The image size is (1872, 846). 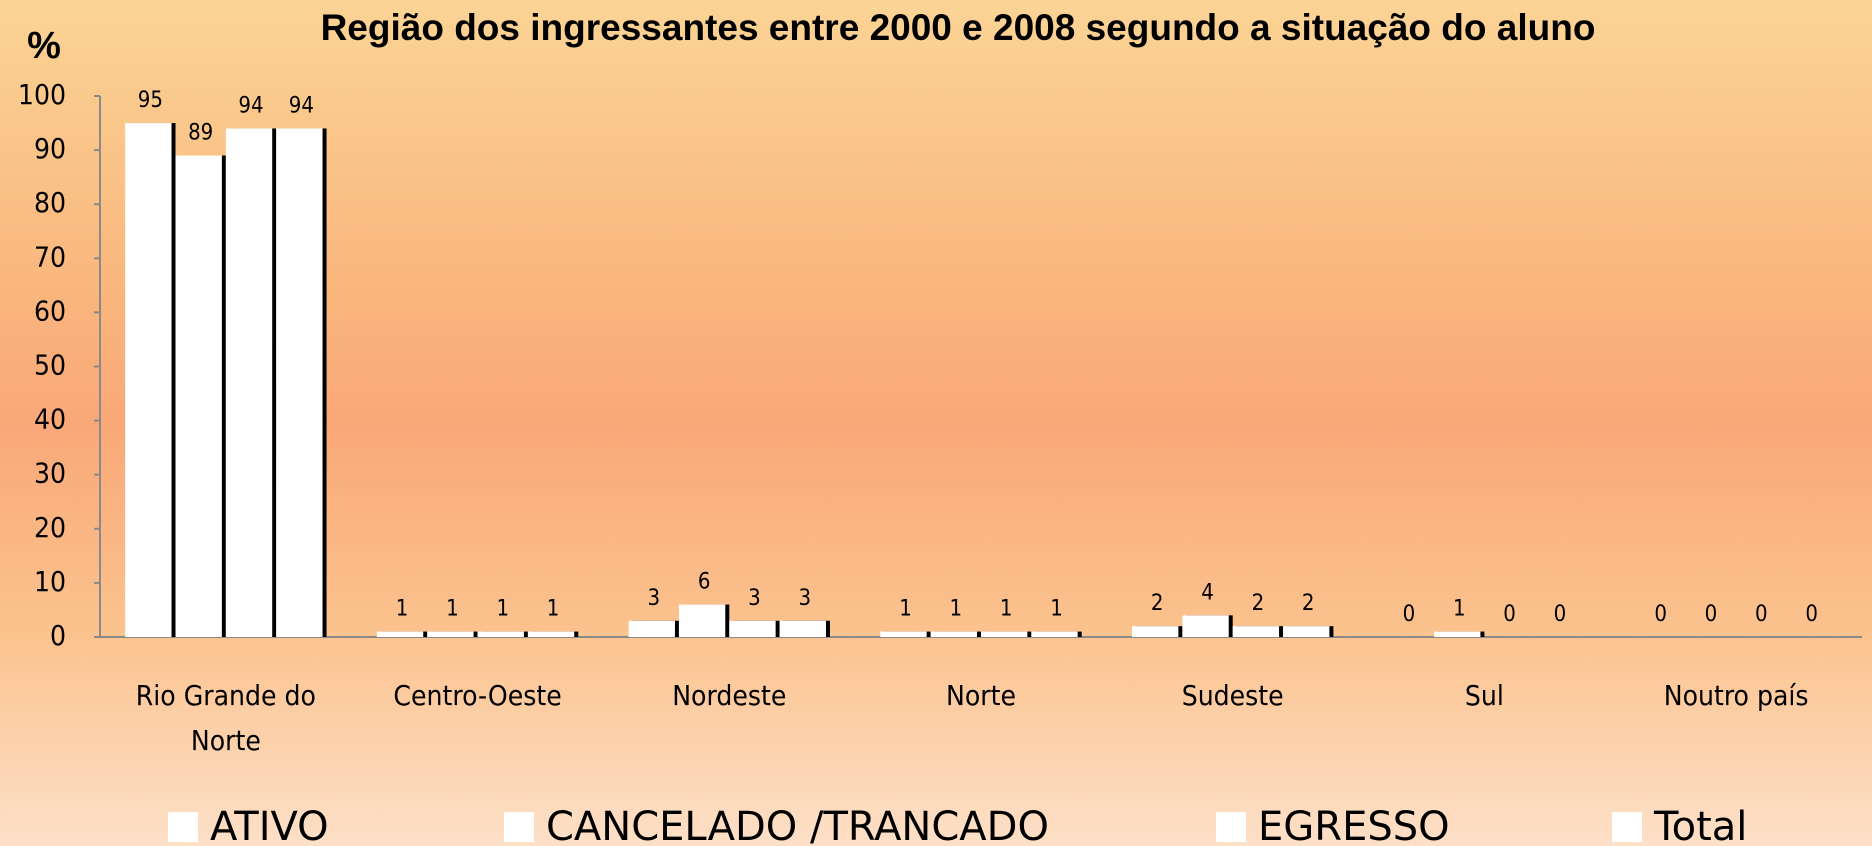 I want to click on y-tick-label: 20, so click(x=50, y=527).